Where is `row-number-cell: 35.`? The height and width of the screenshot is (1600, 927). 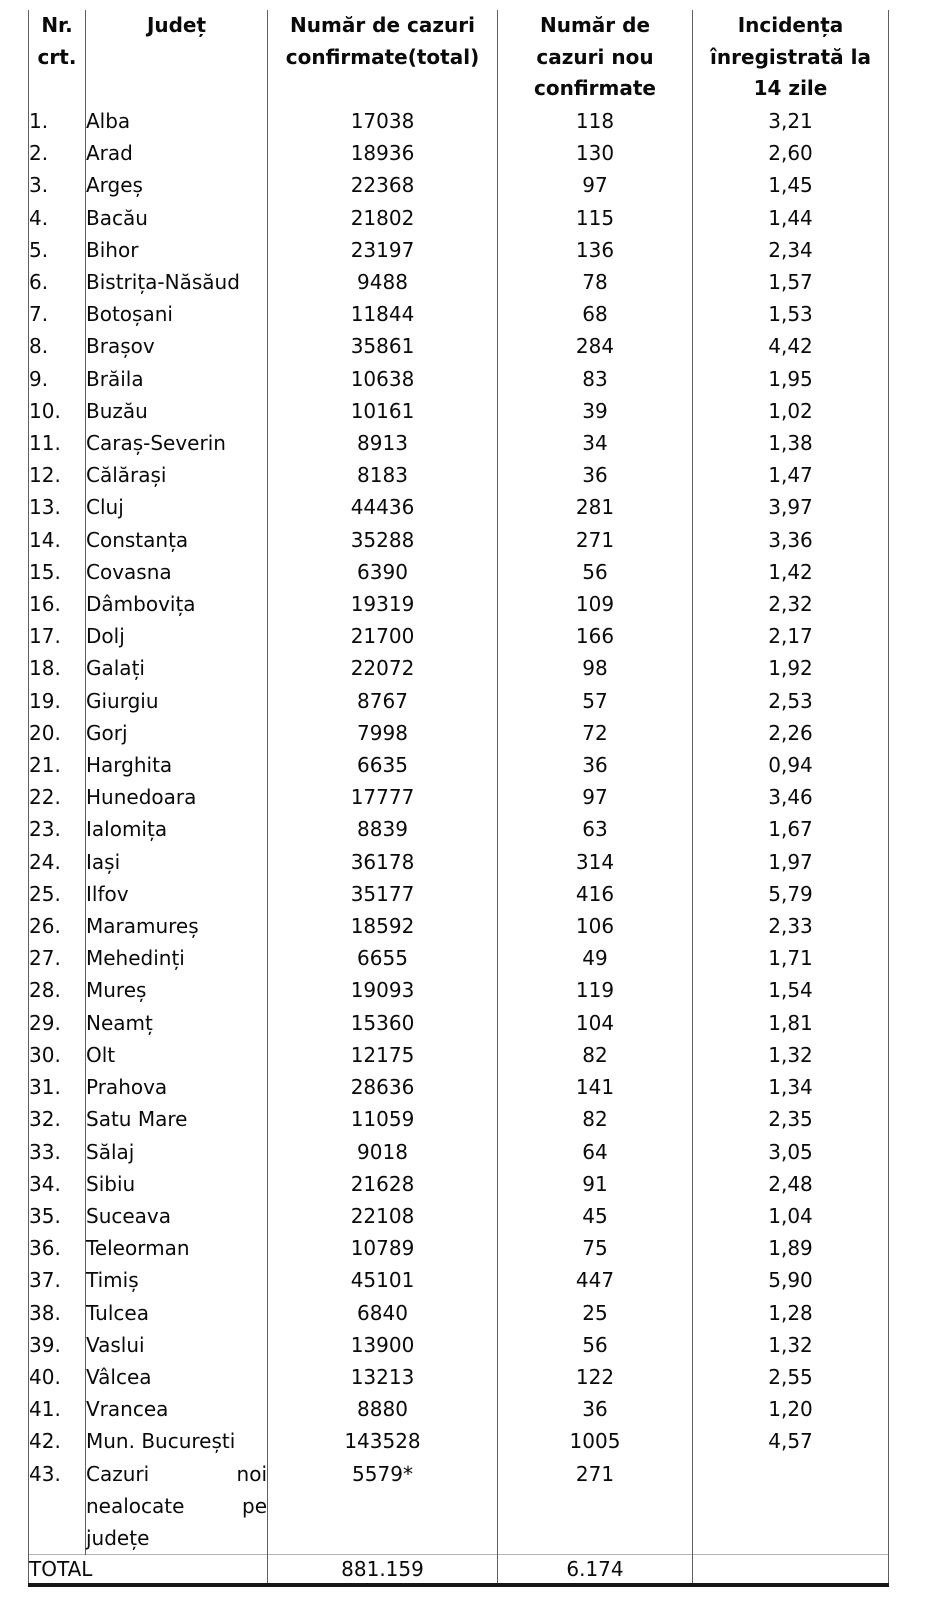 row-number-cell: 35. is located at coordinates (57, 1216).